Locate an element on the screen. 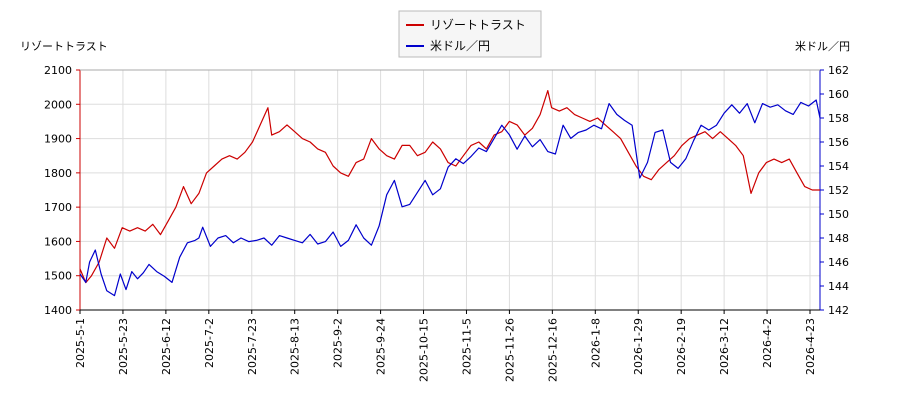 This screenshot has width=900, height=400. right-tick-label: 150 is located at coordinates (838, 214).